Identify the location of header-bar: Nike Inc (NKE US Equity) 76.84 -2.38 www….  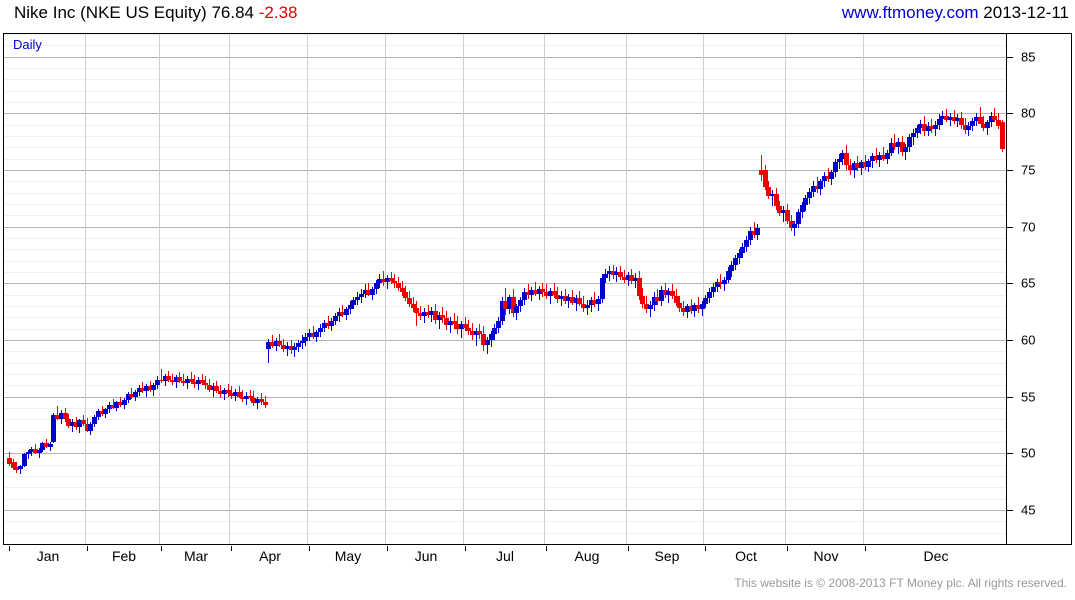
(537, 15).